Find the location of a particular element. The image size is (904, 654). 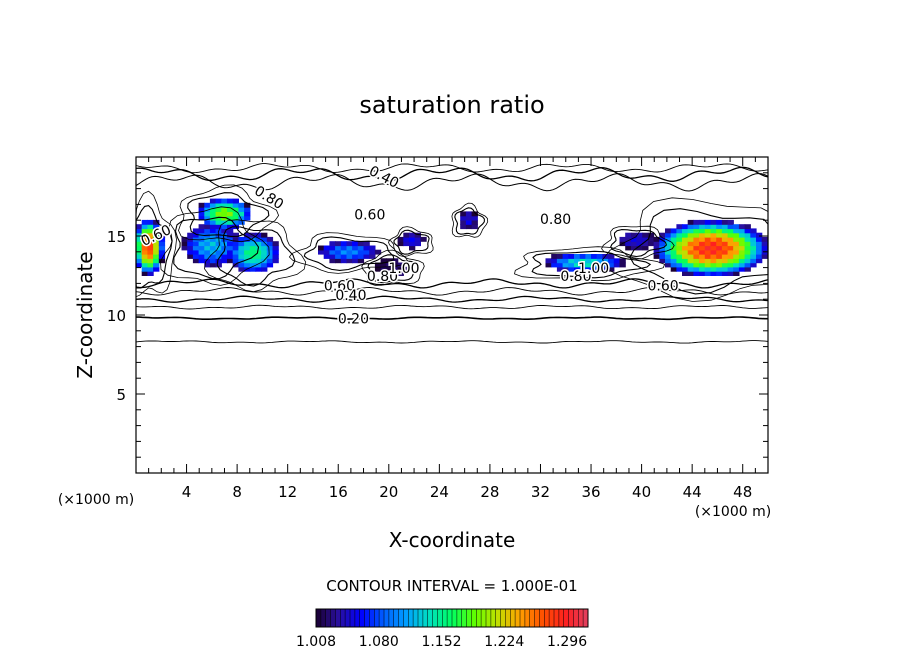

contour-label: 0.80 is located at coordinates (382, 277).